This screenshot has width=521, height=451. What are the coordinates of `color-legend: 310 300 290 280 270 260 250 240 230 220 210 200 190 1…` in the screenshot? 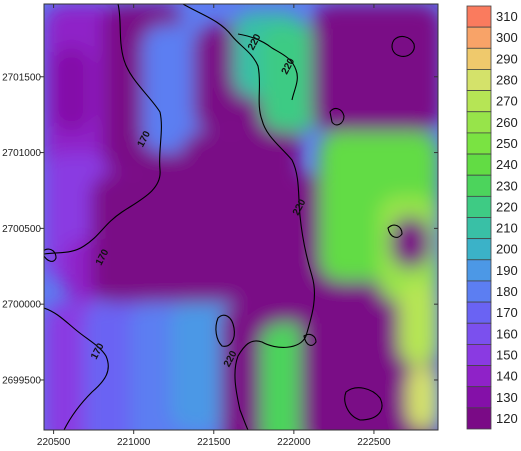 It's located at (492, 217).